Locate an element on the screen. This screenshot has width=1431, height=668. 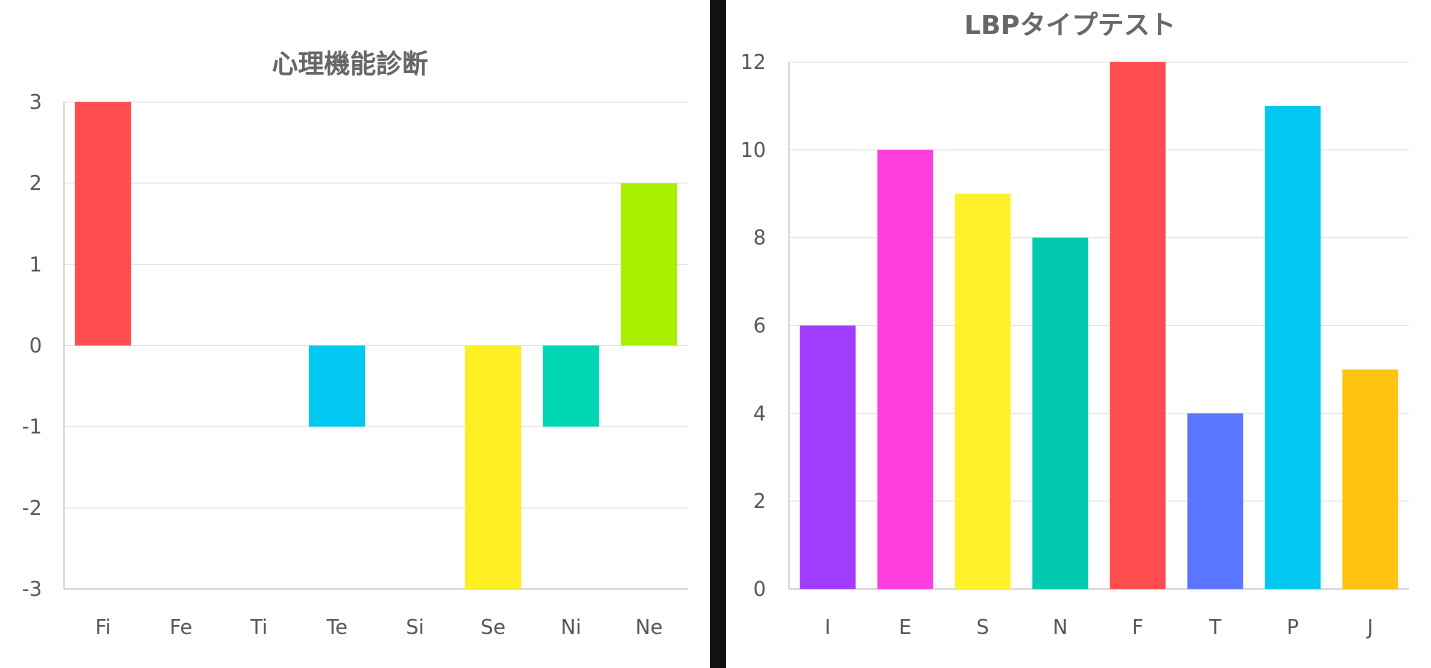
chart1-ytick-label: 6 is located at coordinates (759, 326).